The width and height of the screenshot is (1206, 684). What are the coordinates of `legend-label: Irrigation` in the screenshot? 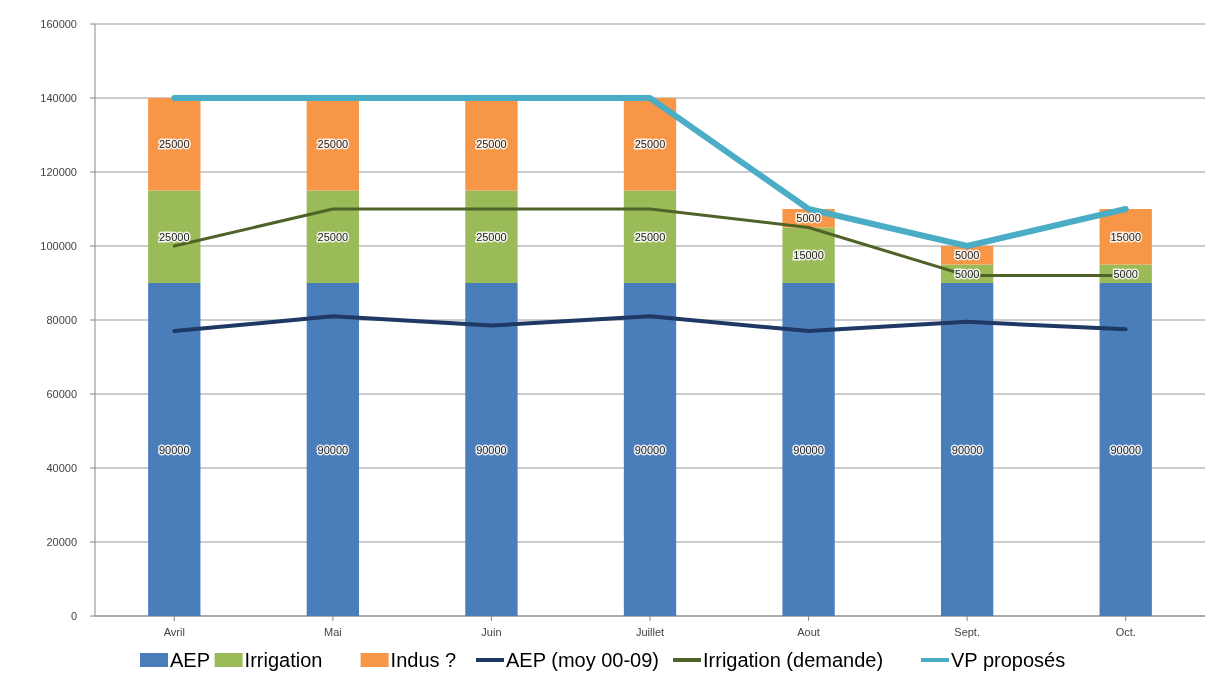 It's located at (283, 660).